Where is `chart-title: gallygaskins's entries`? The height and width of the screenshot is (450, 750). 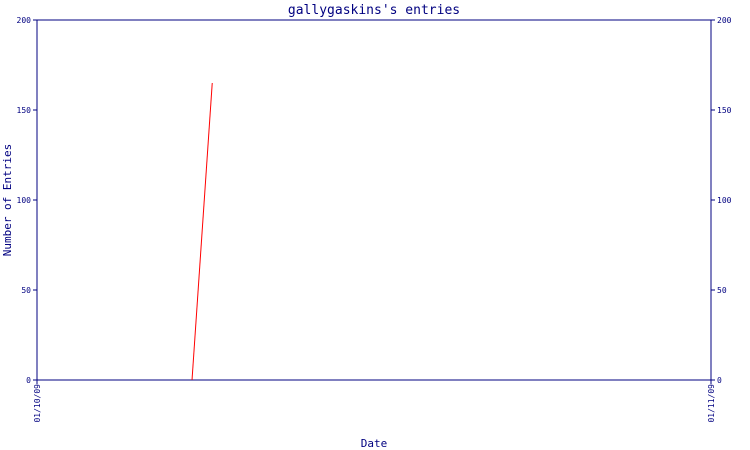 chart-title: gallygaskins's entries is located at coordinates (374, 10).